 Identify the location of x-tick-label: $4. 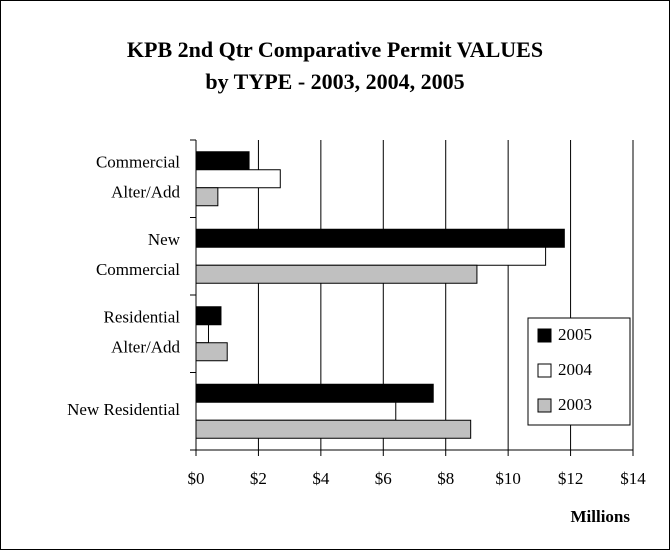
(321, 478).